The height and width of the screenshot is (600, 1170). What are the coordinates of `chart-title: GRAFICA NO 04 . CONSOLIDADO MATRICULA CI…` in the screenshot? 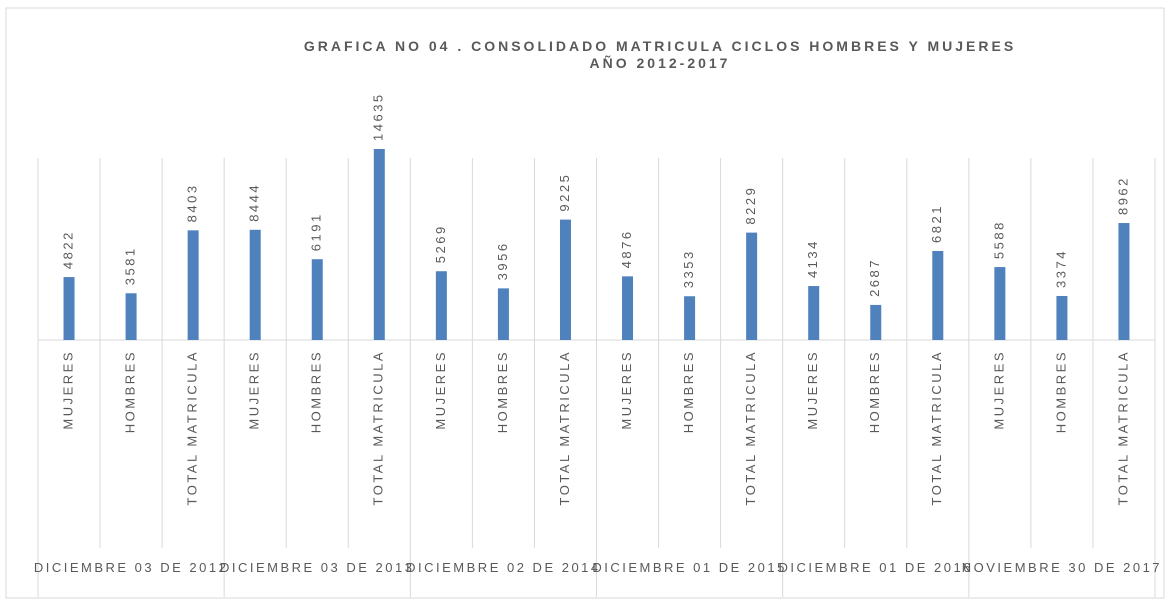 It's located at (660, 54).